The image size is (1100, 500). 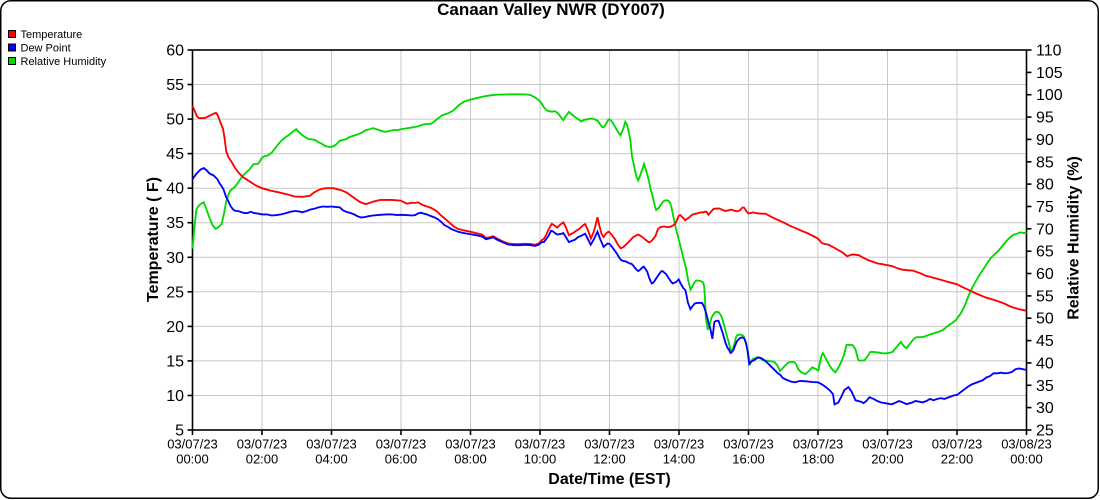 What do you see at coordinates (175, 361) in the screenshot?
I see `svg-text: 15` at bounding box center [175, 361].